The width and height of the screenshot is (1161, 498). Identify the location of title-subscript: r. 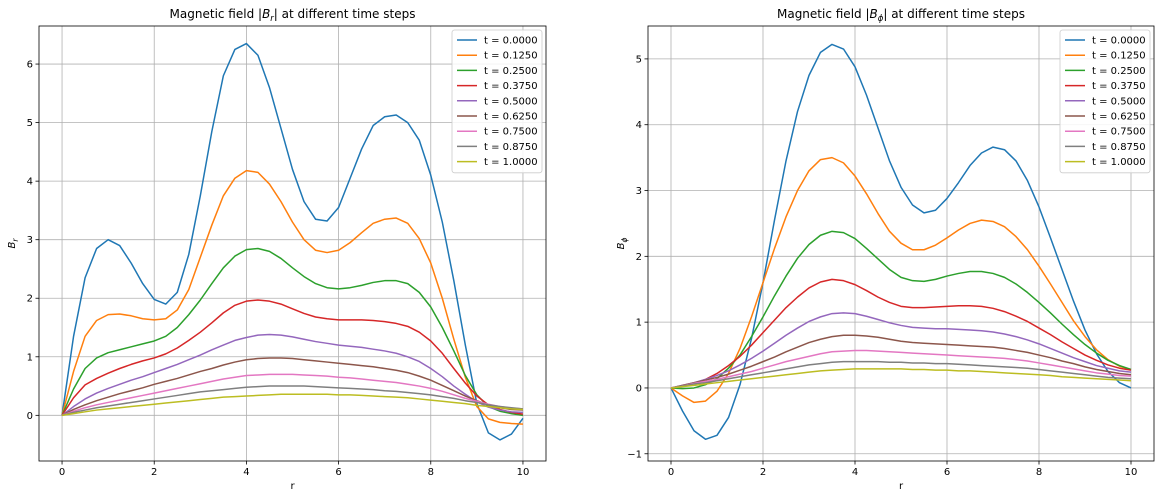
(272, 19).